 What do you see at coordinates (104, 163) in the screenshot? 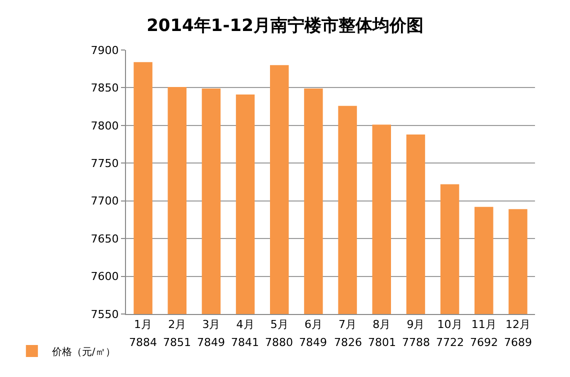
I see `y-tick-label: 7750` at bounding box center [104, 163].